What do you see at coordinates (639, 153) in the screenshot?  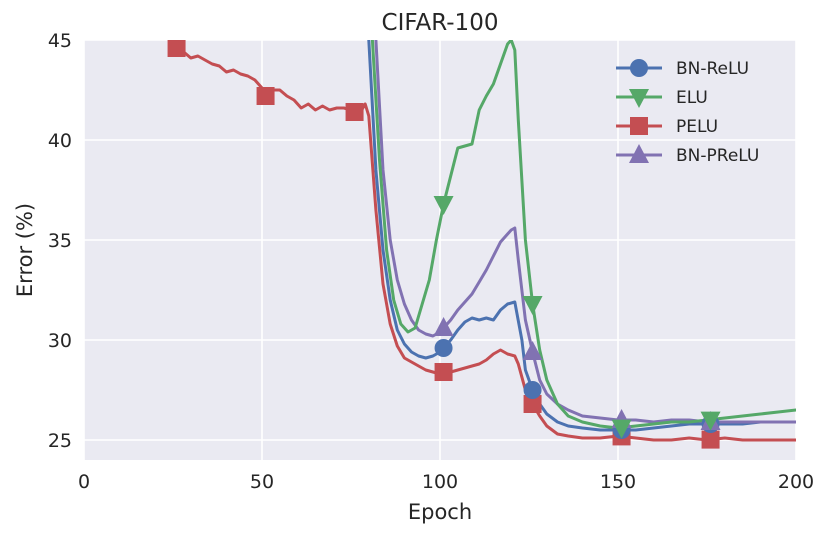 I see `legend-marker-bn-prelu` at bounding box center [639, 153].